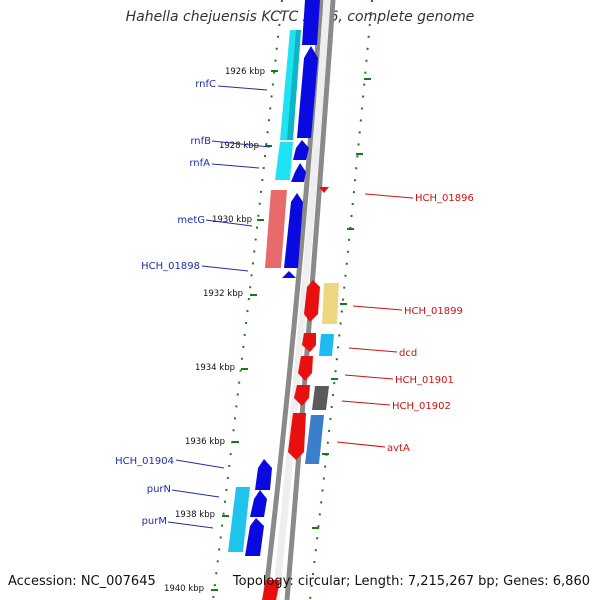 This screenshot has height=600, width=600. Describe the element at coordinates (254, 537) in the screenshot. I see `gene-blue-purM` at that location.